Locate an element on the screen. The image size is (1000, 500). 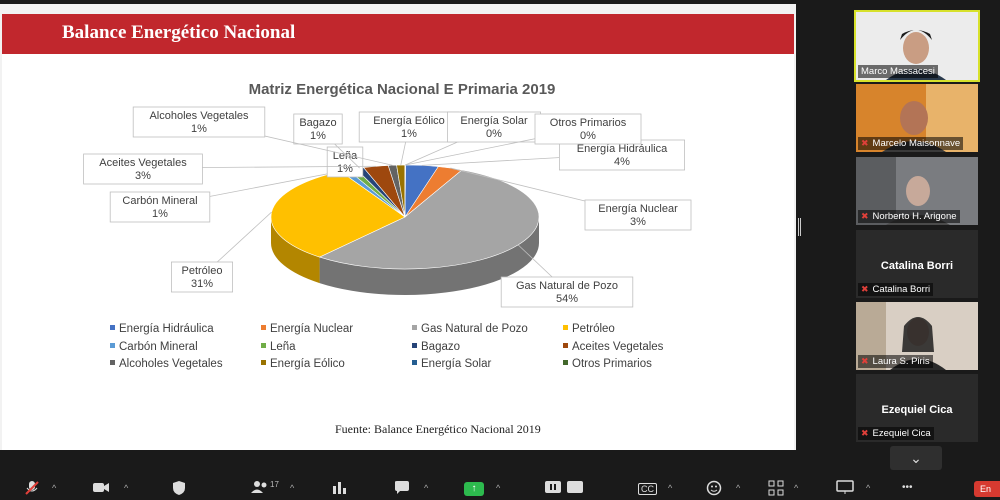
video-tile-marco: Marco Massacesi is located at coordinates (917, 46).